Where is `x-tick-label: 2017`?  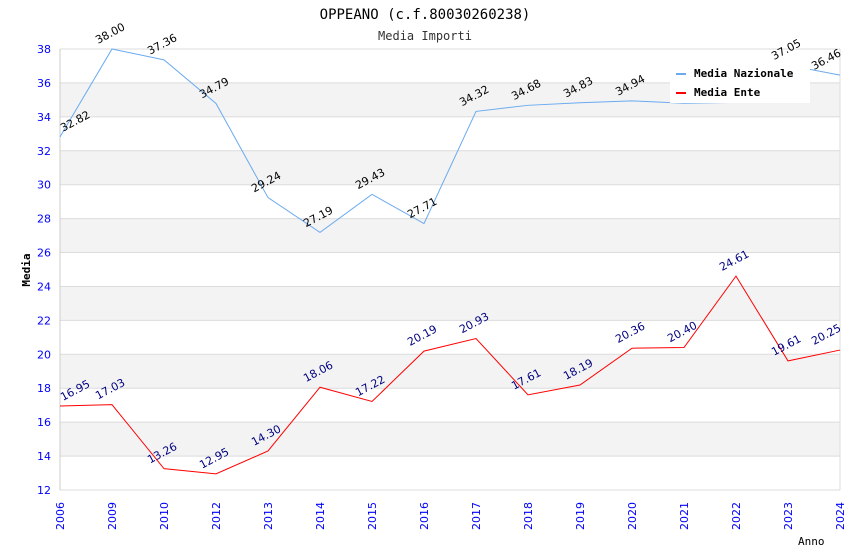
x-tick-label: 2017 is located at coordinates (476, 516).